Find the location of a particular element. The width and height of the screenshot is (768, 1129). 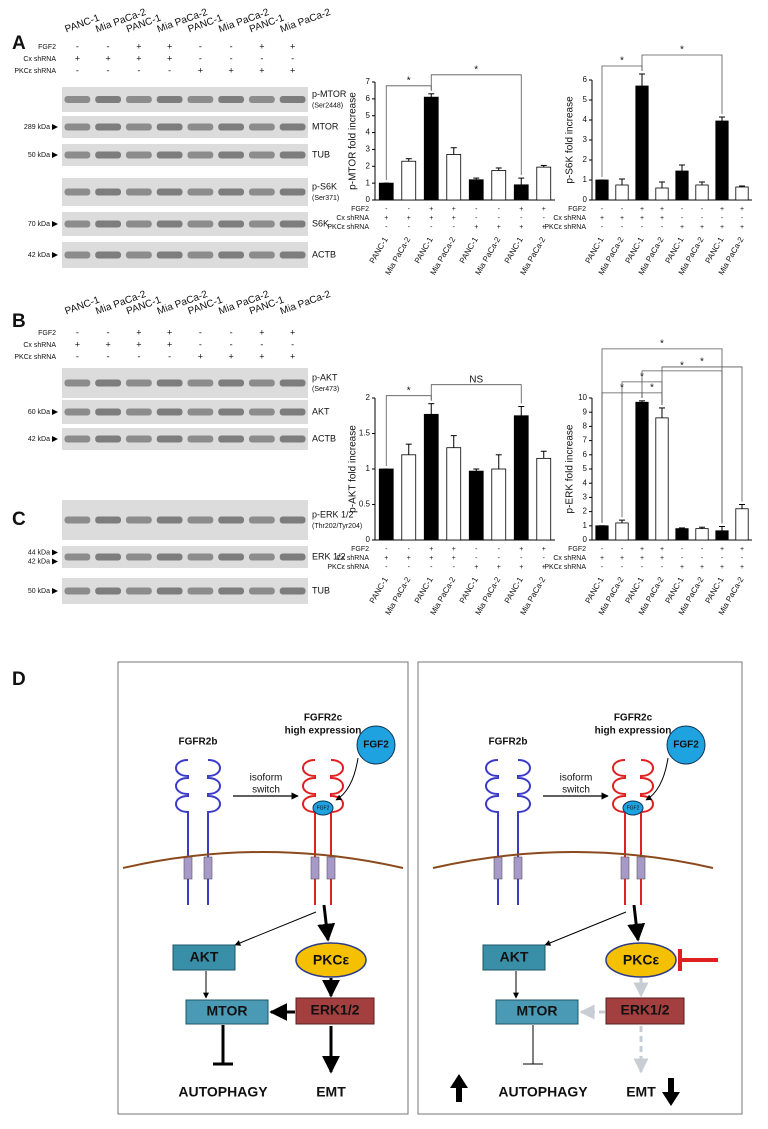

blot-strip is located at coordinates (185, 127).